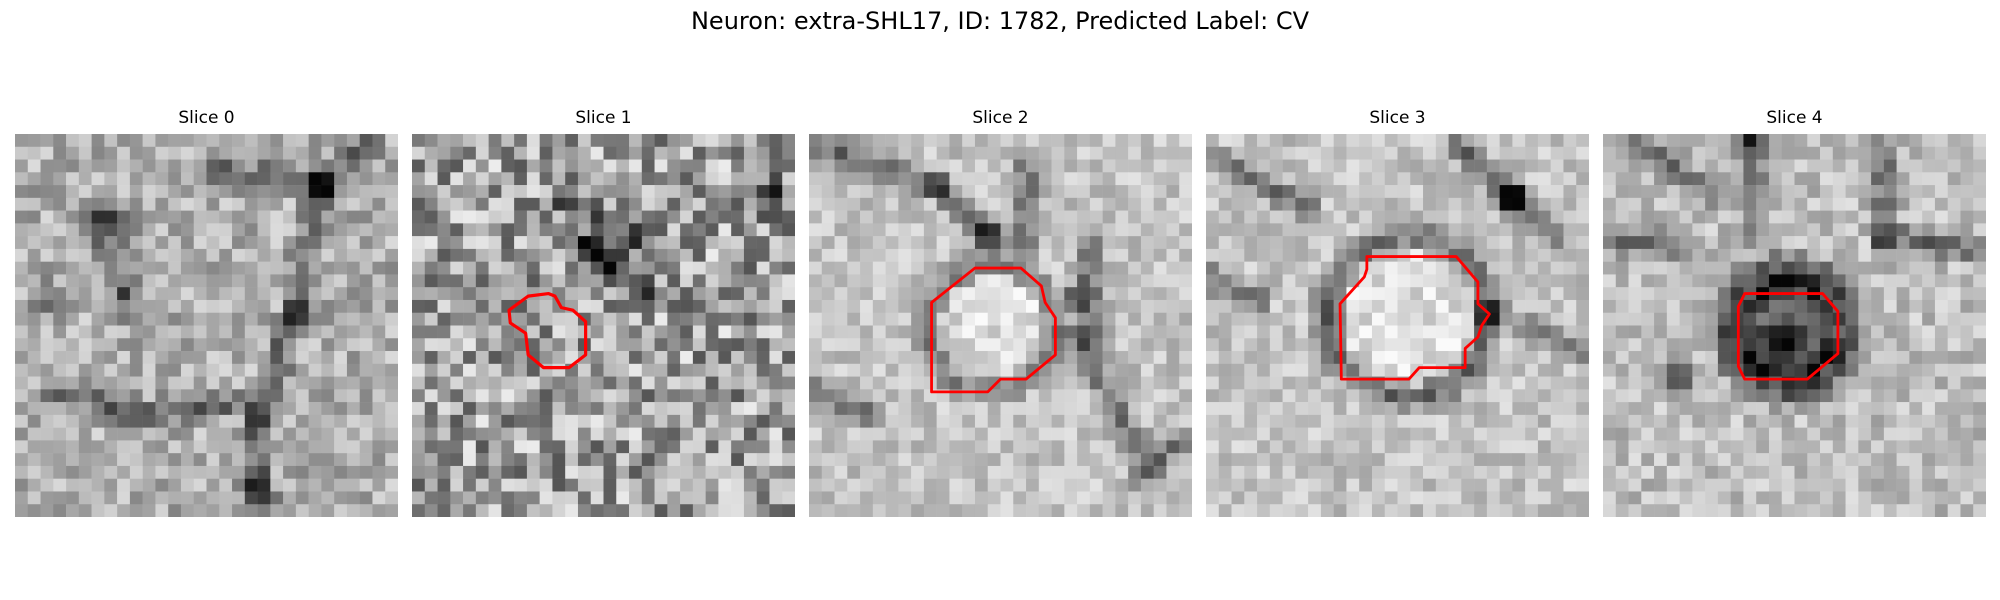  Describe the element at coordinates (1794, 118) in the screenshot. I see `slice-title: Slice 4` at that location.